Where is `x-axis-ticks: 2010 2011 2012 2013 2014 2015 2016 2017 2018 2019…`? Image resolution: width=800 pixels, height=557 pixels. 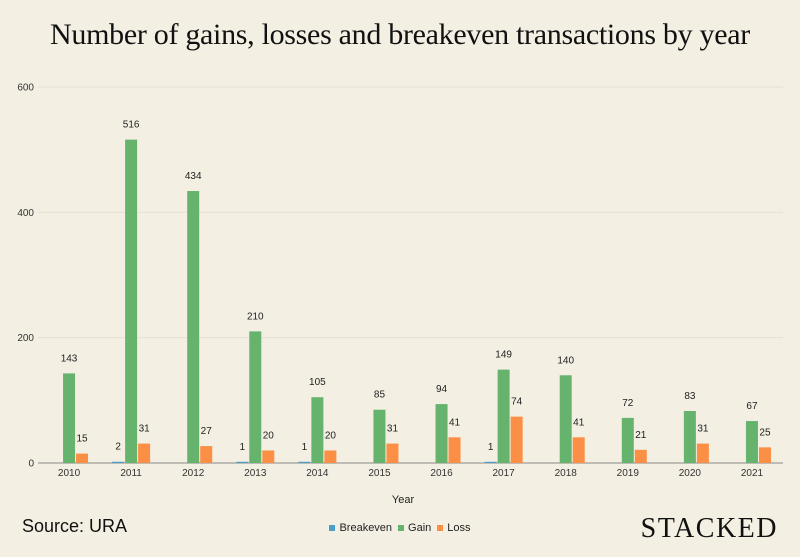 x-axis-ticks: 2010 2011 2012 2013 2014 2015 2016 2017 2018 2019… is located at coordinates (411, 473).